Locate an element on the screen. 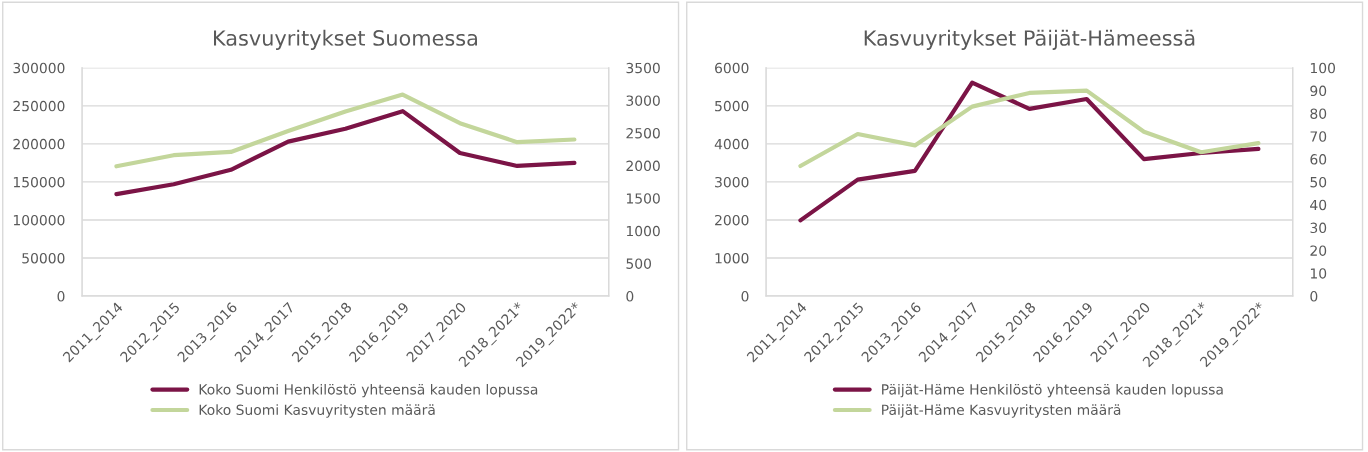 The height and width of the screenshot is (452, 1368). y2-tick-label: 70 is located at coordinates (1318, 136).